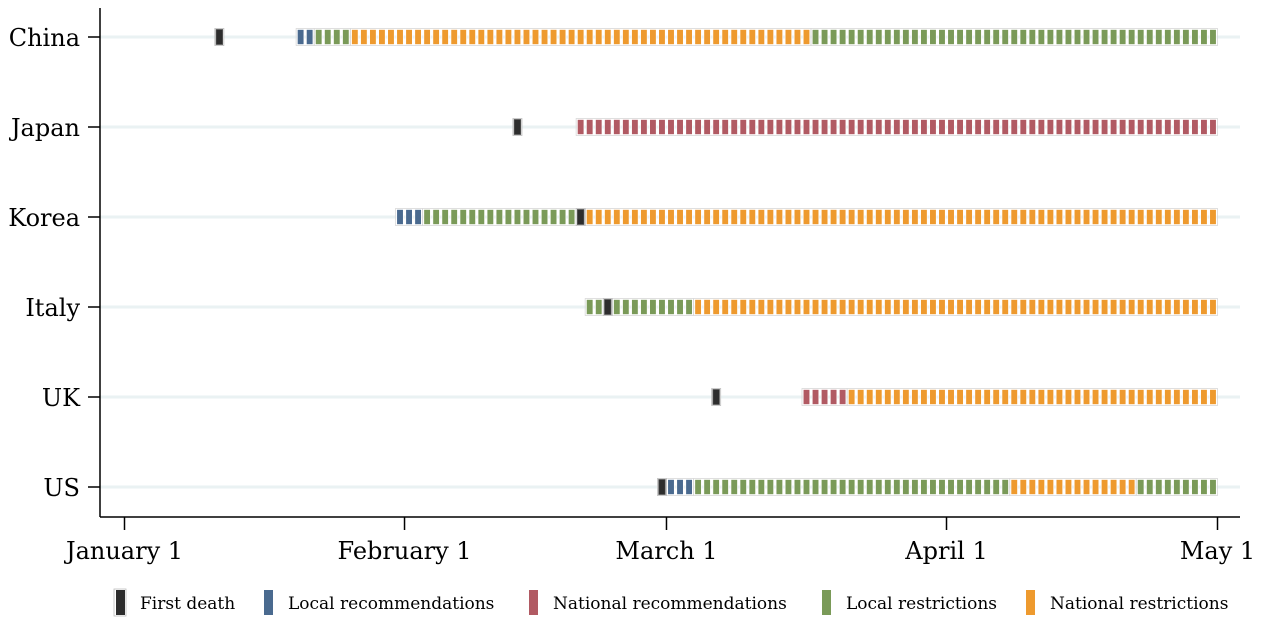 This screenshot has height=618, width=1266. What do you see at coordinates (662, 487) in the screenshot?
I see `us-first-death-marker` at bounding box center [662, 487].